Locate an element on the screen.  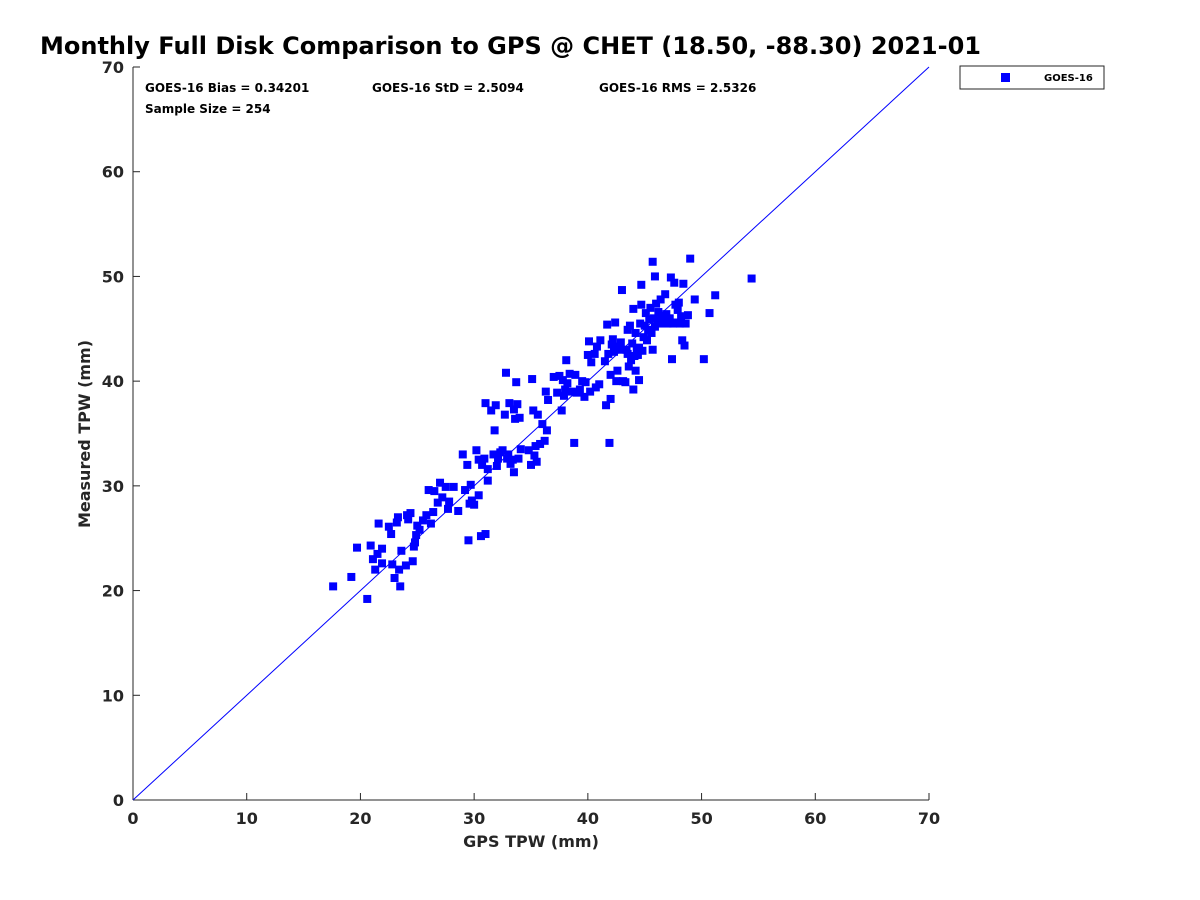
y-tick-label: 70 is located at coordinates (113, 67).